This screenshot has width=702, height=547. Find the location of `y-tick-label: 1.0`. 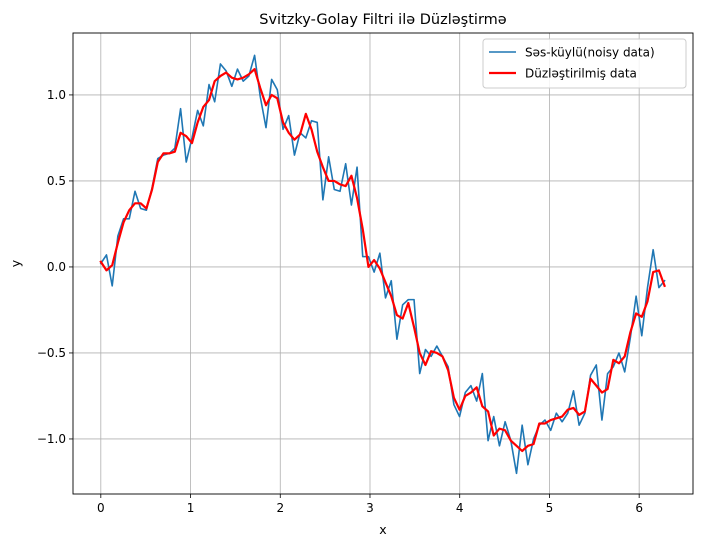

y-tick-label: 1.0 is located at coordinates (56, 95).